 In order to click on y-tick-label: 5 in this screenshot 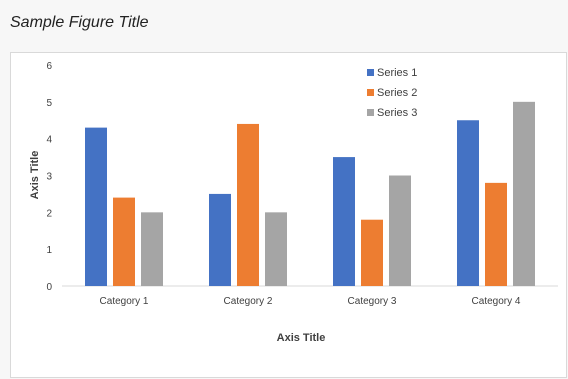, I will do `click(49, 103)`.